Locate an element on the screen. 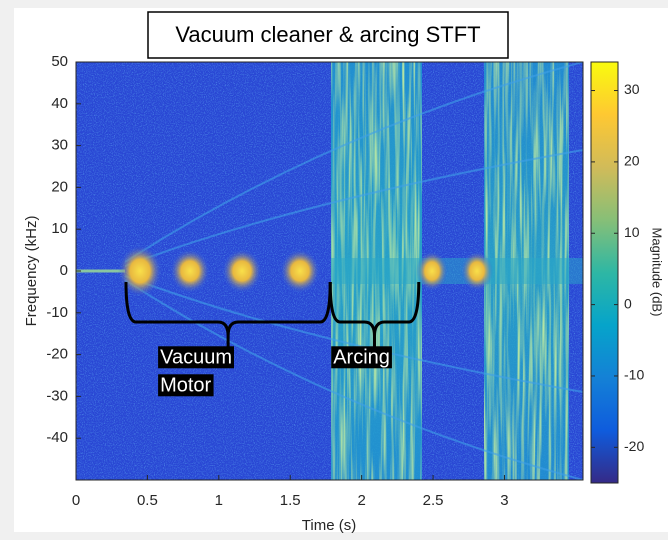  y-tick-label: 10 is located at coordinates (59, 228).